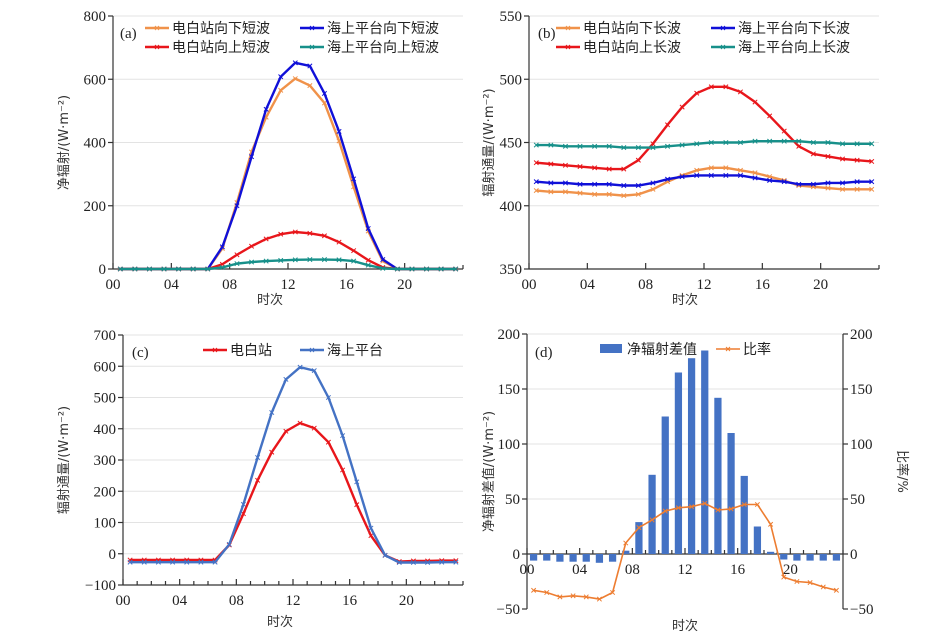 This screenshot has height=643, width=948. I want to click on y-tick-label: 200, so click(95, 207).